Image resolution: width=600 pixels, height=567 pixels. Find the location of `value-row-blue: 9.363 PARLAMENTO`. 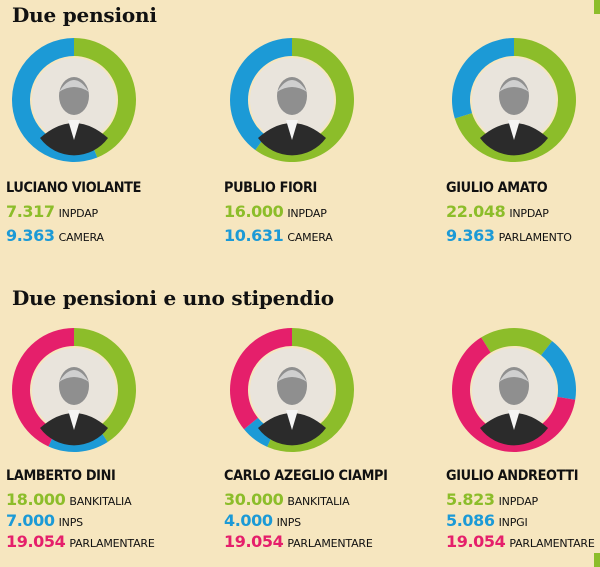

value-row-blue: 9.363 PARLAMENTO is located at coordinates (509, 236).